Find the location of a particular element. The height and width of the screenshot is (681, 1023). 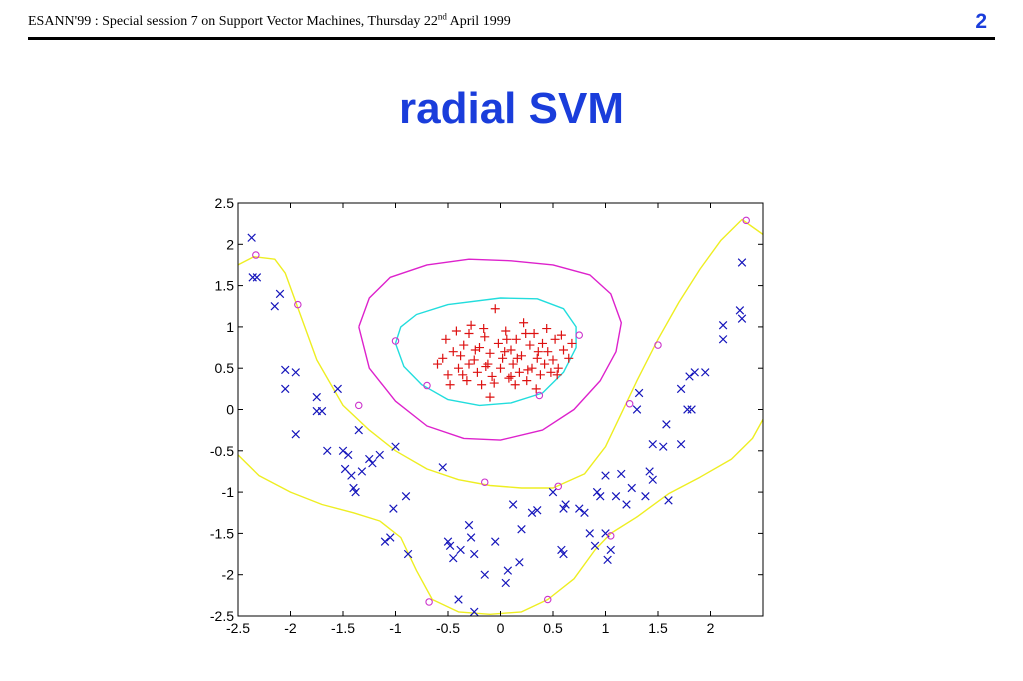

x-tick-label: -1.5 is located at coordinates (343, 628).